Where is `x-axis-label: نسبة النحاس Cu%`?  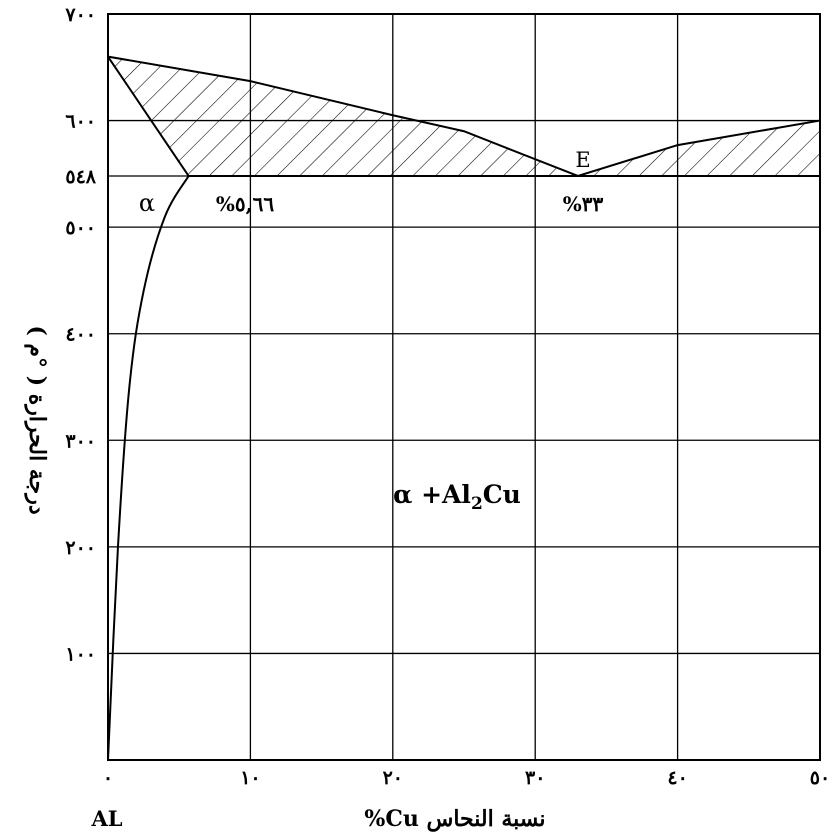 x-axis-label: نسبة النحاس Cu% is located at coordinates (454, 819).